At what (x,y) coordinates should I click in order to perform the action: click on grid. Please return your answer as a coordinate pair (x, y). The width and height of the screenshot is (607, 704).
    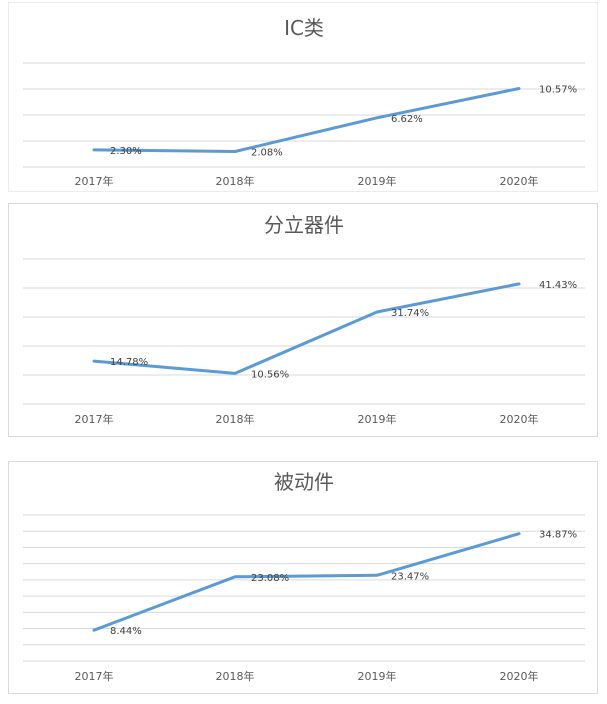
    Looking at the image, I should click on (304, 115).